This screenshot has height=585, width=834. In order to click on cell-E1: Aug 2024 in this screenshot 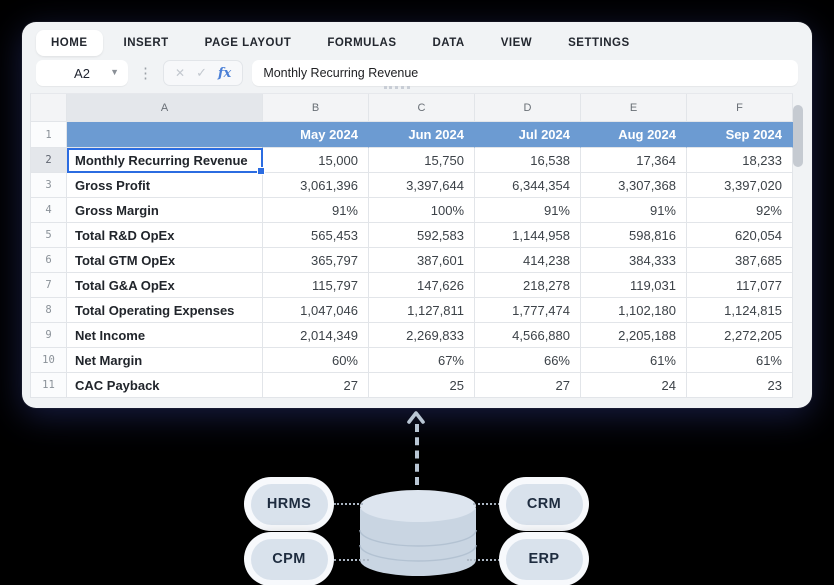, I will do `click(634, 135)`.